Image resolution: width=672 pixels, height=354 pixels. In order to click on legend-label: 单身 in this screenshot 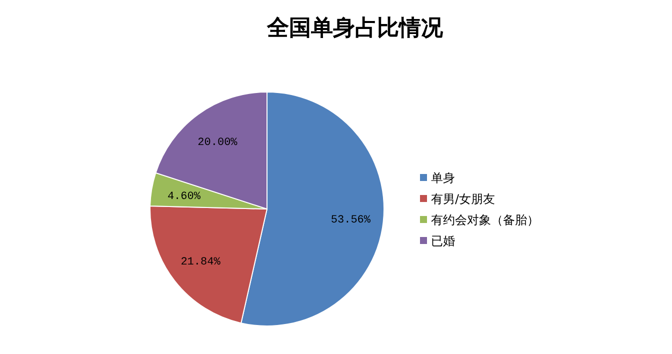, I will do `click(443, 178)`.